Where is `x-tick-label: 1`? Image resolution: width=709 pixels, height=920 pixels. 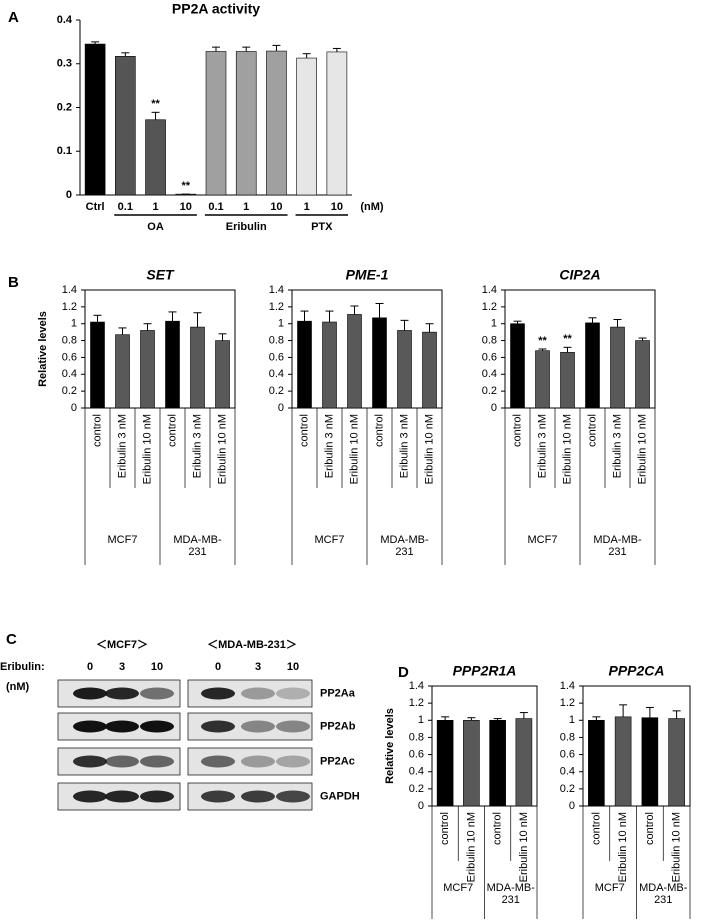
x-tick-label: 1 is located at coordinates (155, 207).